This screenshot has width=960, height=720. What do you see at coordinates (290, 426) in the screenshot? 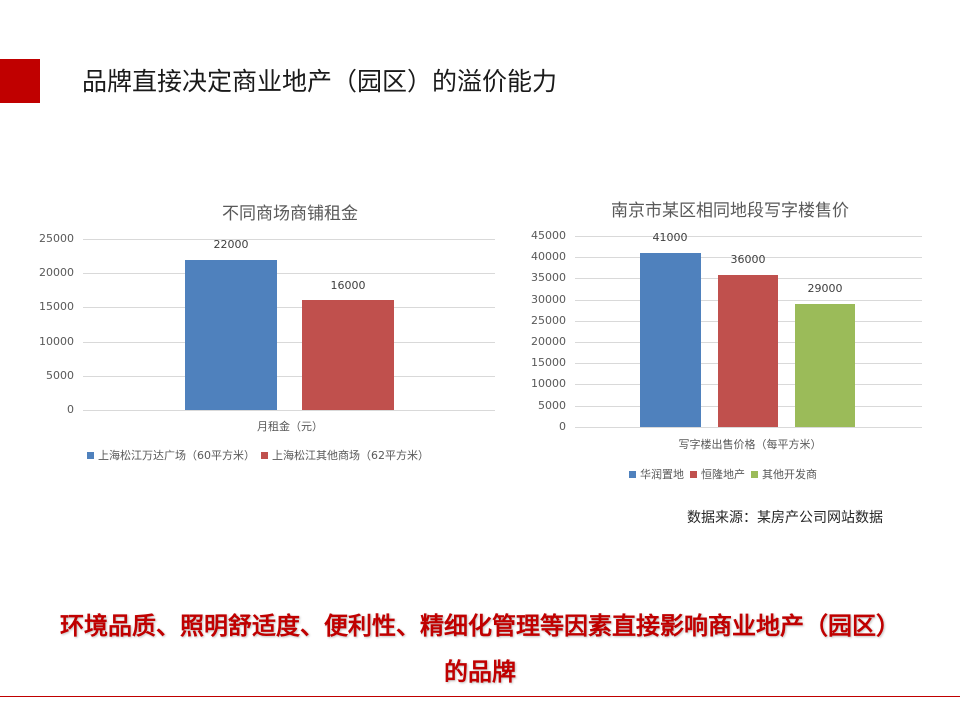
I see `category-label: 月租金（元）` at bounding box center [290, 426].